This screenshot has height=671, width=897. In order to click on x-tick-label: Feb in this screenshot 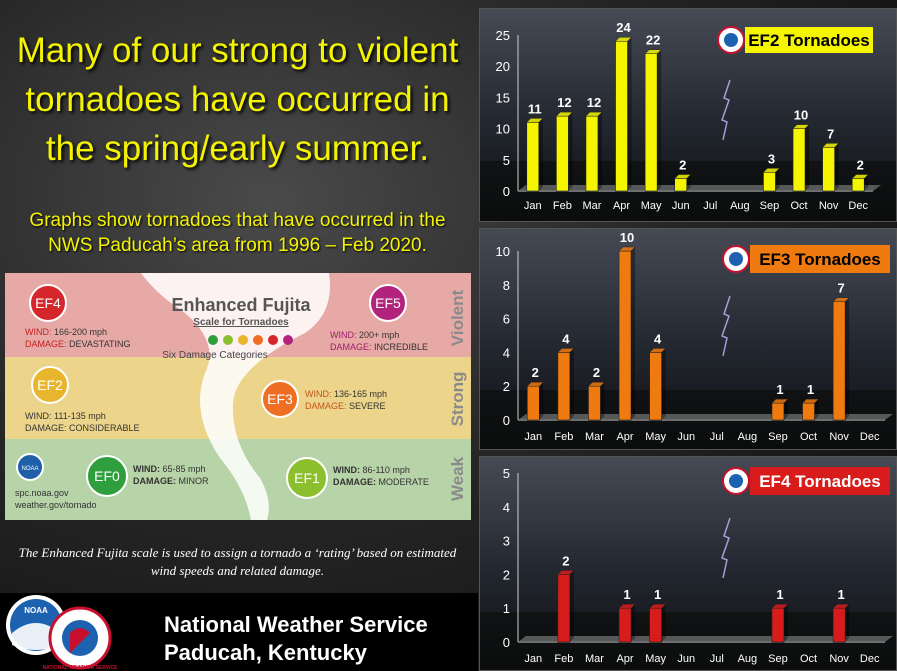, I will do `click(562, 206)`.